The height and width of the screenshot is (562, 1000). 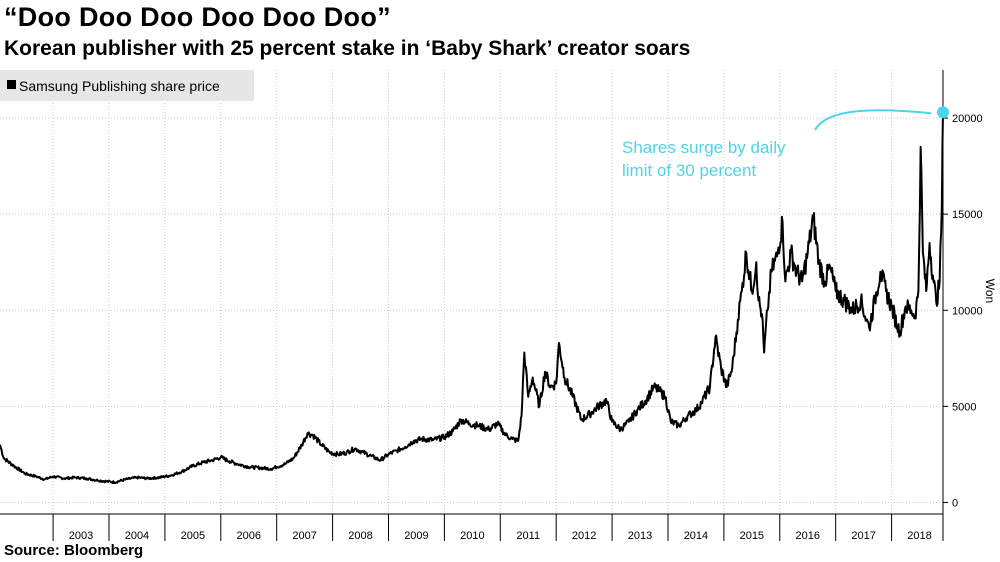 What do you see at coordinates (137, 536) in the screenshot?
I see `x-tick-label: 2004` at bounding box center [137, 536].